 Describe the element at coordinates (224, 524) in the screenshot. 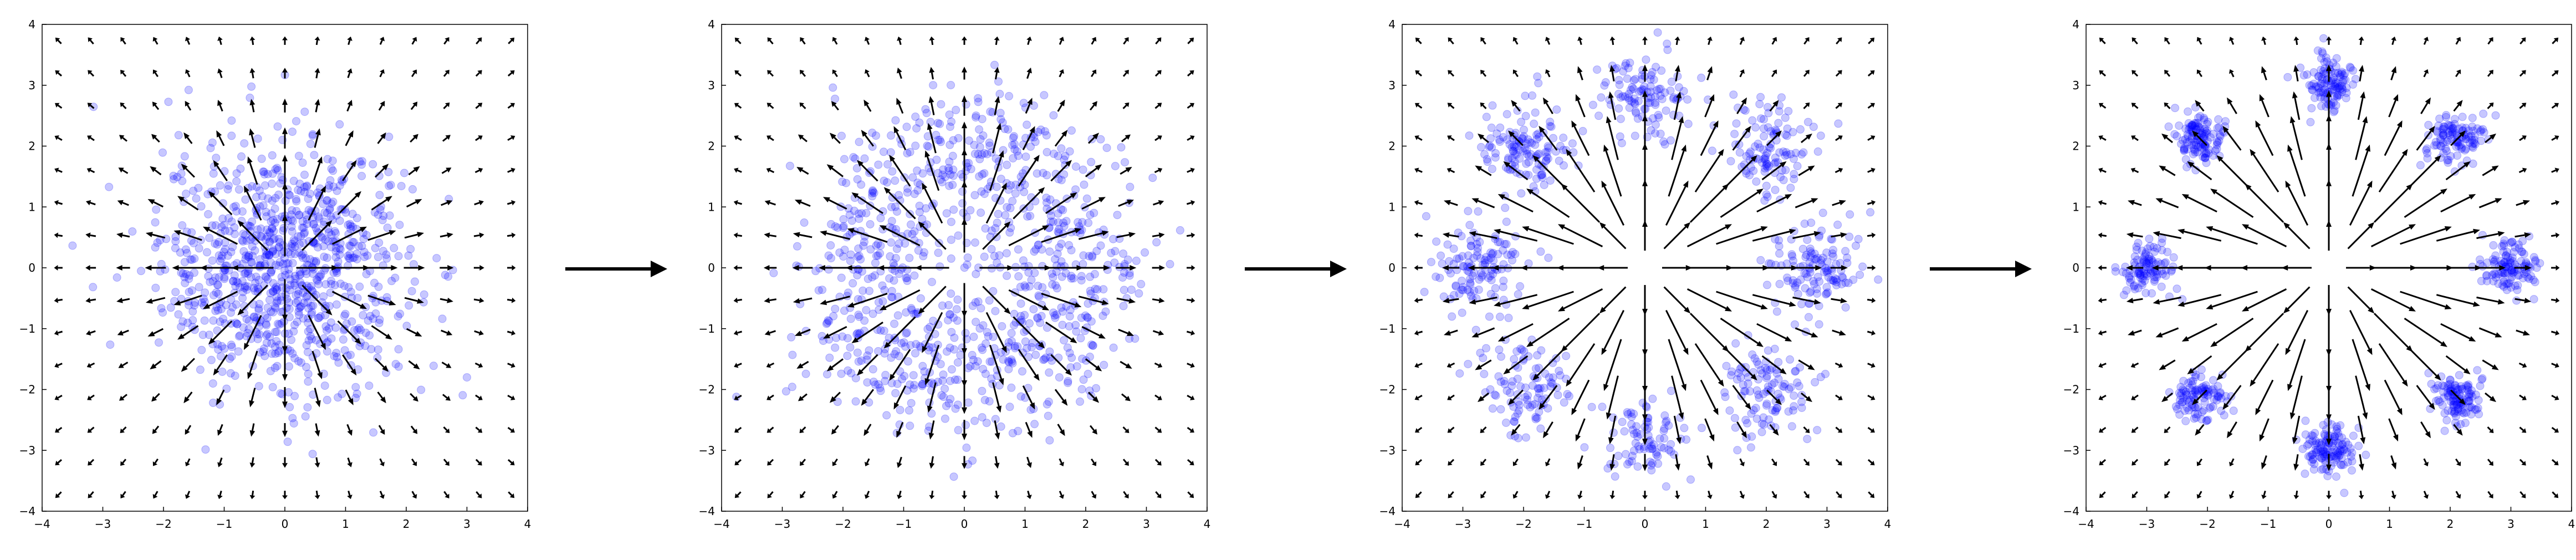

I see `x-tick-label: −1` at that location.